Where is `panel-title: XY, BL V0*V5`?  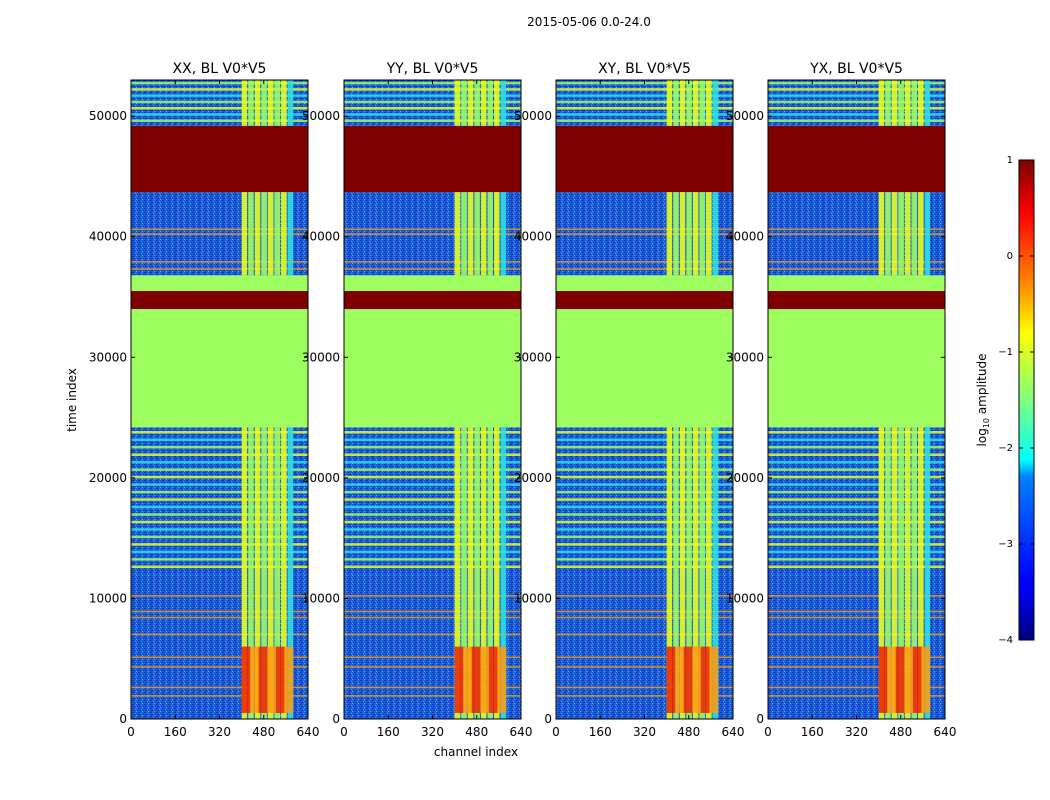
panel-title: XY, BL V0*V5 is located at coordinates (644, 69).